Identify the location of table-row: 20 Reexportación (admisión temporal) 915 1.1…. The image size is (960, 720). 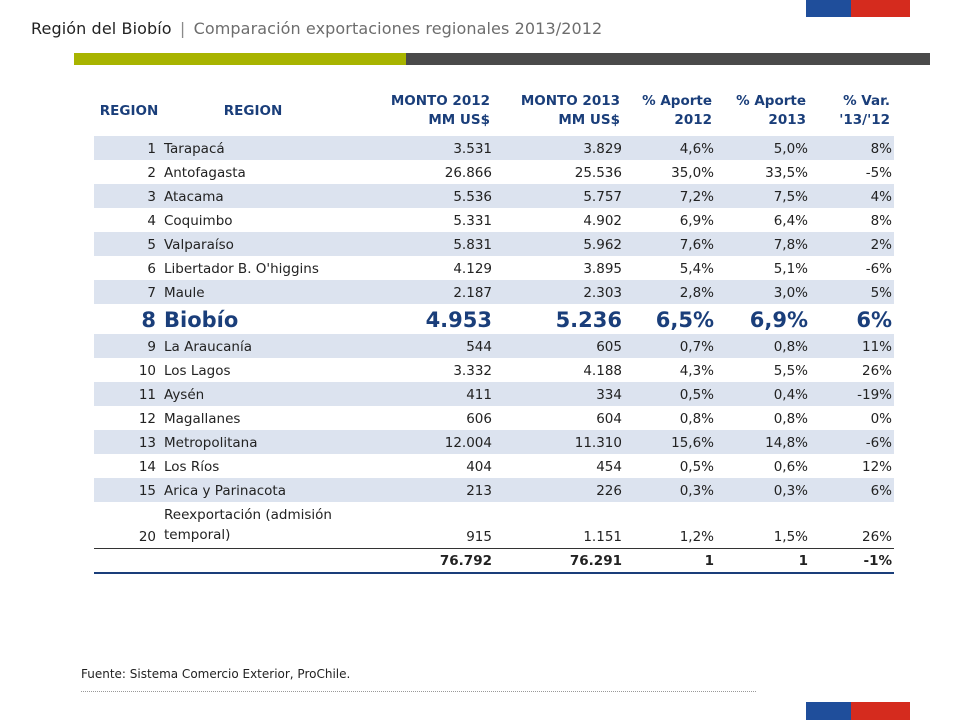
(494, 525).